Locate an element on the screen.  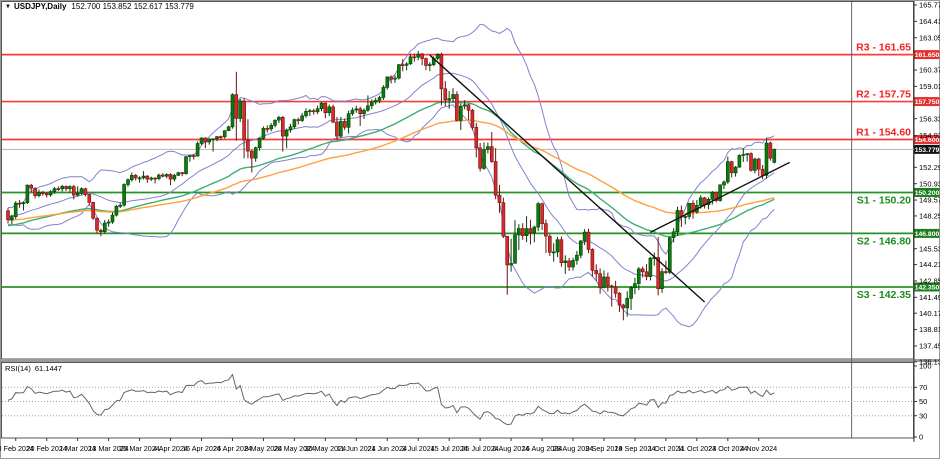
support-s2-badge-text: 146.800 is located at coordinates (927, 234).